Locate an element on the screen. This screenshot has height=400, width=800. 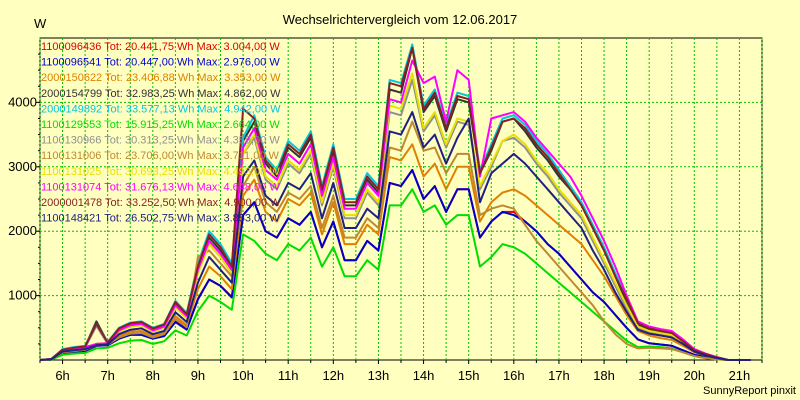
footer-credit: SunnyReport pinxit is located at coordinates (749, 391).